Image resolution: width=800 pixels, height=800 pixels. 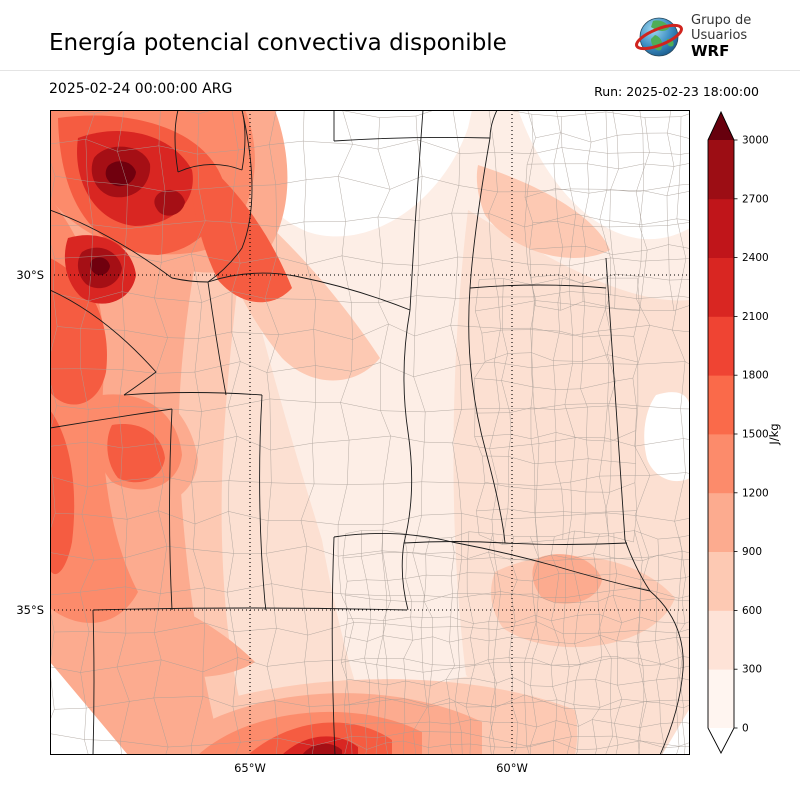 What do you see at coordinates (752, 670) in the screenshot?
I see `colorbar-tick-label: 300` at bounding box center [752, 670].